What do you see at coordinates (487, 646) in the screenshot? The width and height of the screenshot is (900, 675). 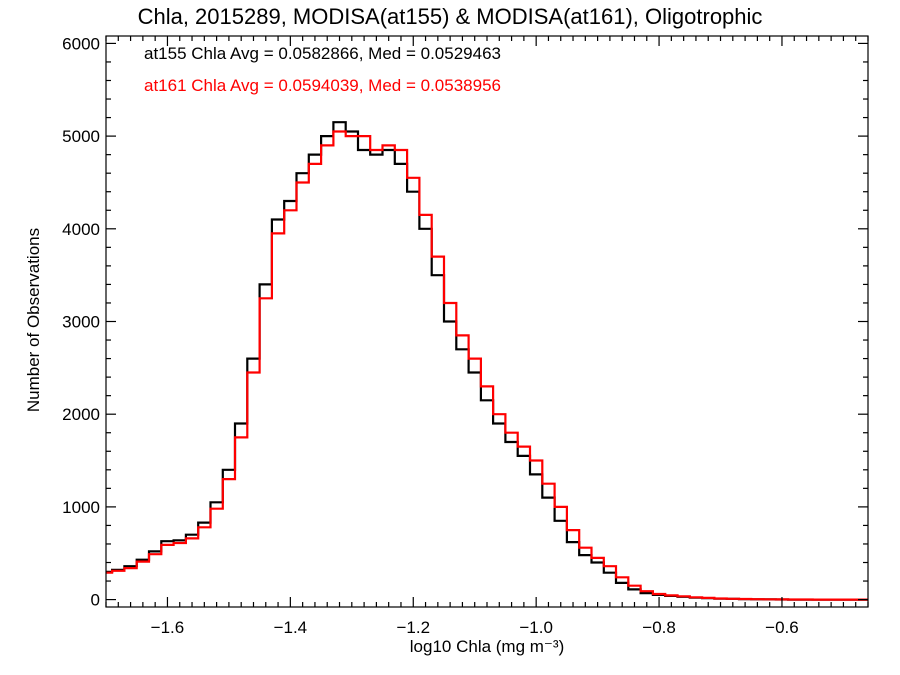 I see `x-axis-label: log10 Chla (mg m⁻³)` at bounding box center [487, 646].